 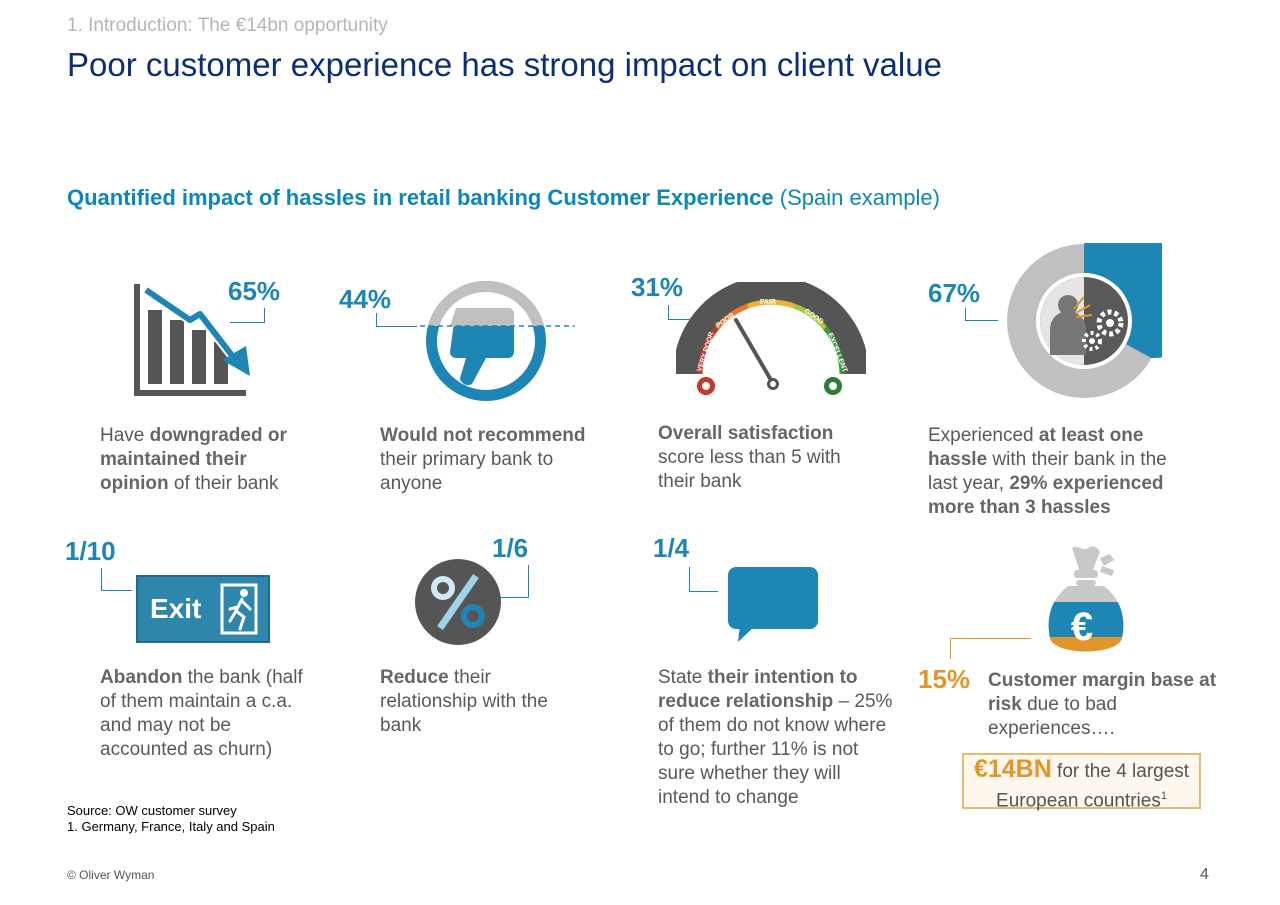 What do you see at coordinates (1036, 447) in the screenshot?
I see `desc-bold: at least one hassle` at bounding box center [1036, 447].